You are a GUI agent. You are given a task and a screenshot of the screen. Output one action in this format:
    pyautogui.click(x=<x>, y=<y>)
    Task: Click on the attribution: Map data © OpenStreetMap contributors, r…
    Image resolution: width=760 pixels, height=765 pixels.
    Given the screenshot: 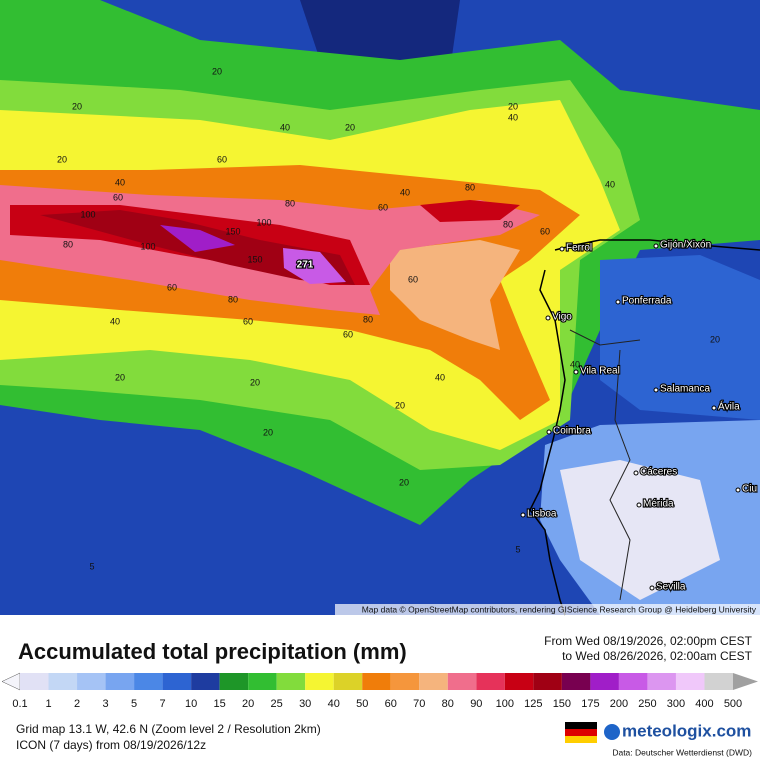 What is the action you would take?
    pyautogui.click(x=559, y=609)
    